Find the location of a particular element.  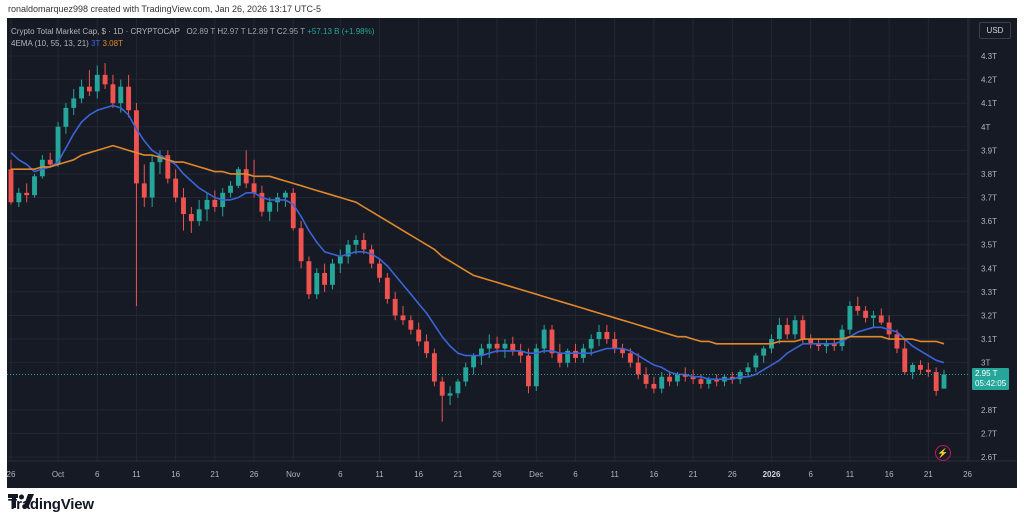

y-tick-label: 4.2T is located at coordinates (989, 80).